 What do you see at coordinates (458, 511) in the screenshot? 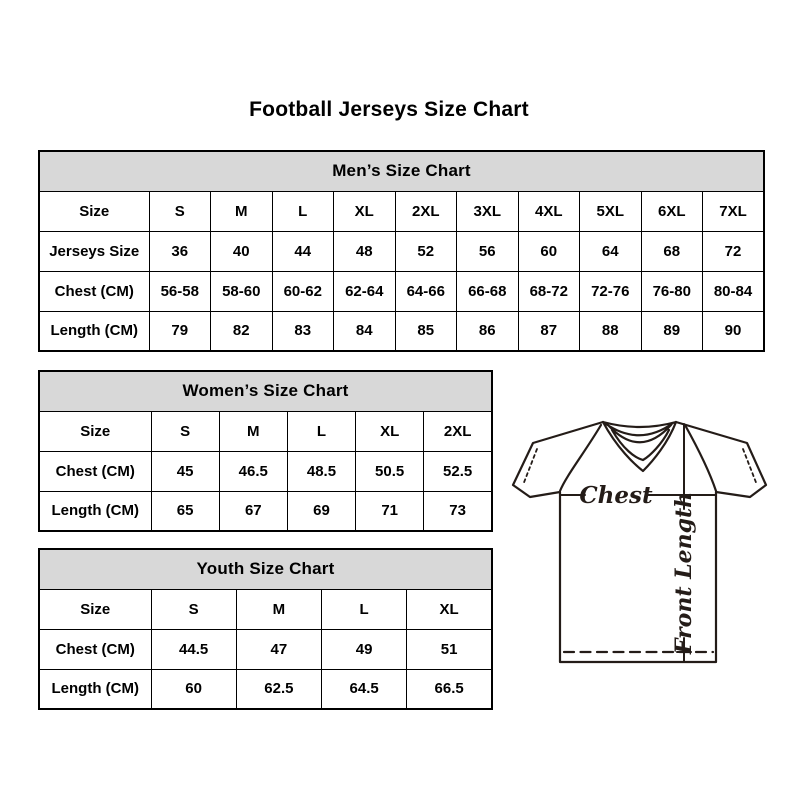
I see `size-cell: 73` at bounding box center [458, 511].